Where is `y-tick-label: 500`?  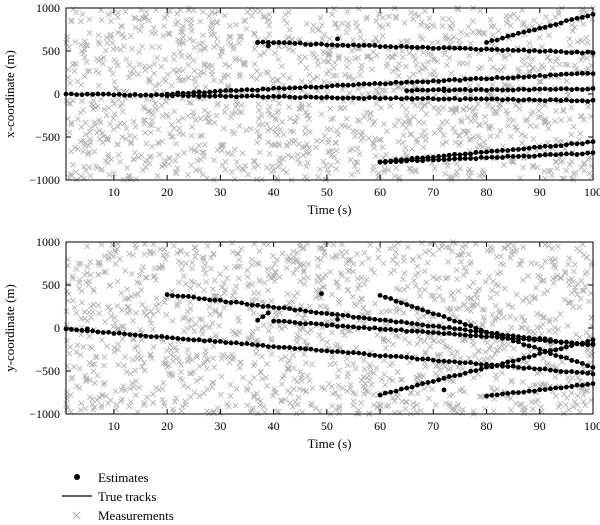 y-tick-label: 500 is located at coordinates (51, 285).